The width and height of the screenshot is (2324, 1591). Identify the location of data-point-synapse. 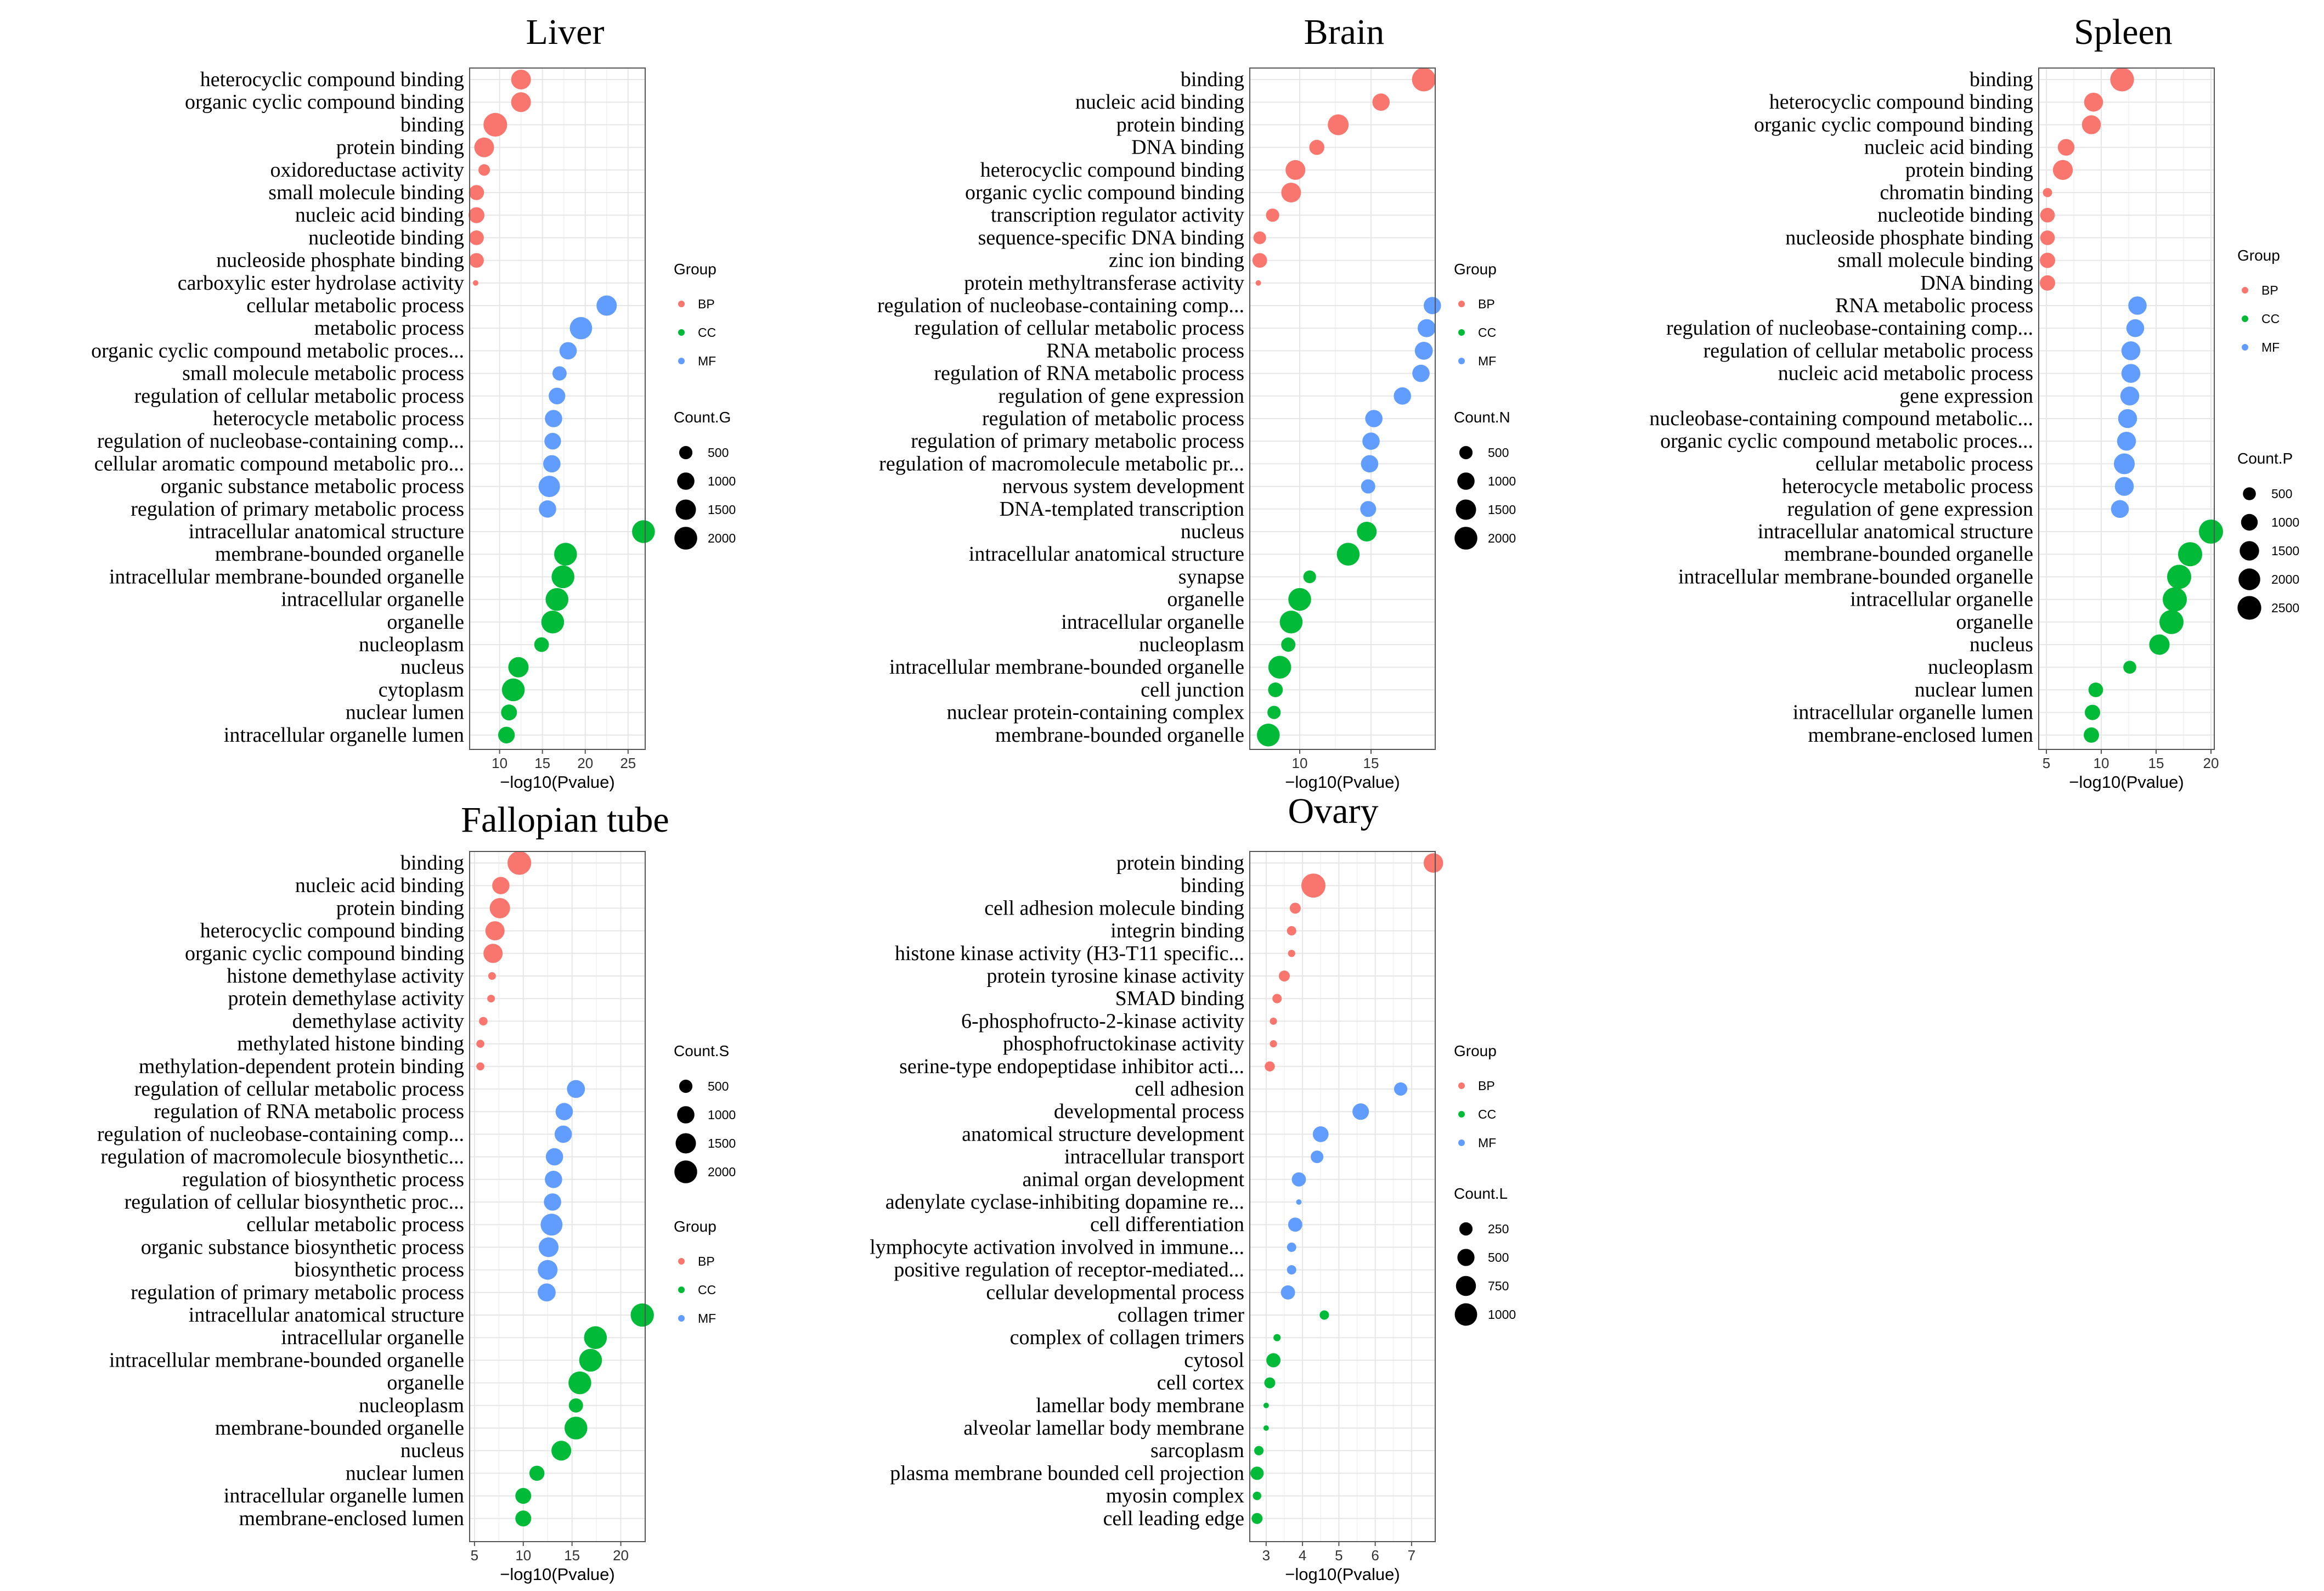
(1309, 577).